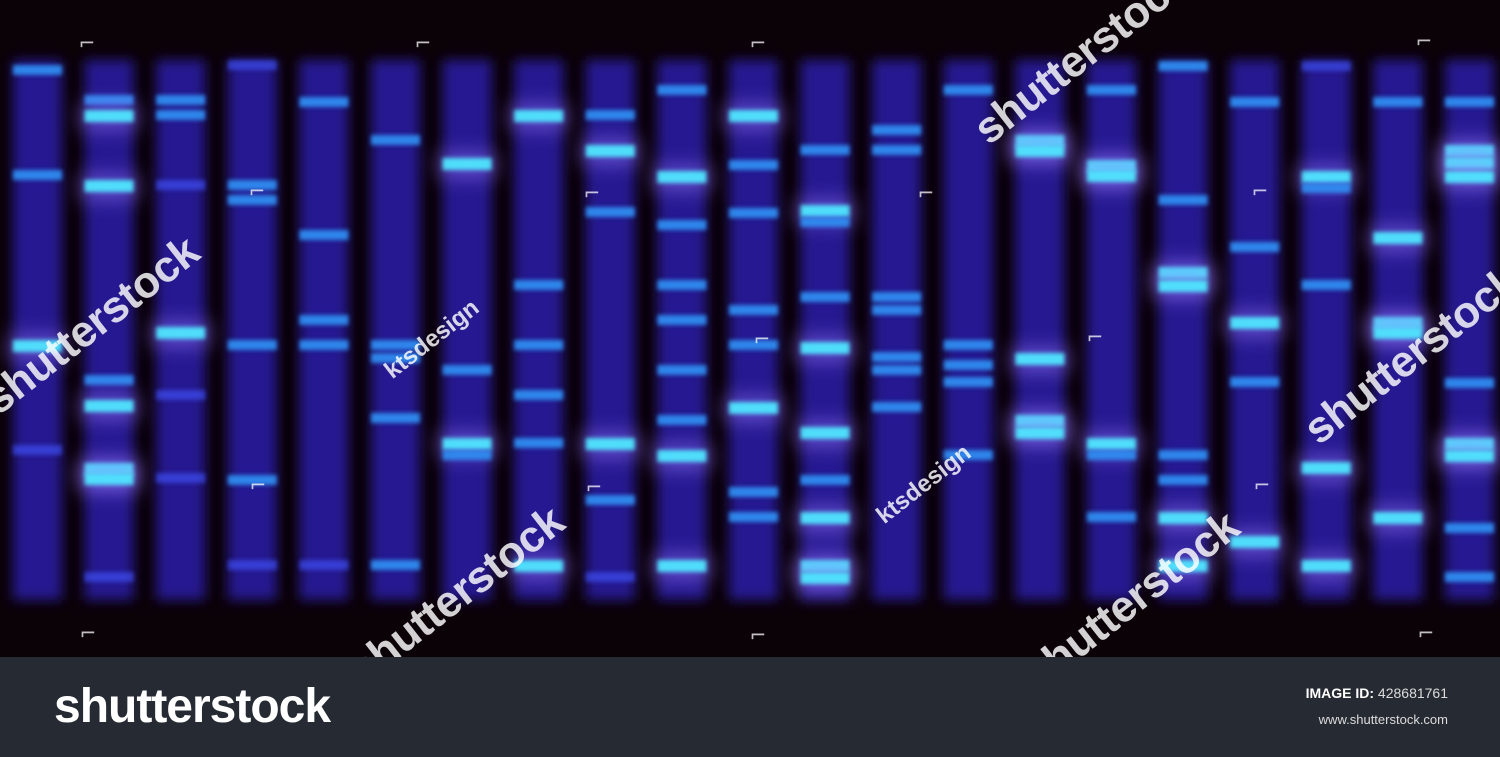  Describe the element at coordinates (192, 706) in the screenshot. I see `shutterstock-logo: shutterstock` at that location.